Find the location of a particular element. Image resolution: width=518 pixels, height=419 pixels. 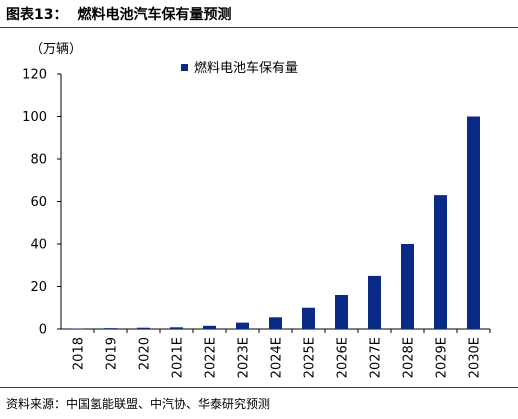

bar-2024E is located at coordinates (275, 323).